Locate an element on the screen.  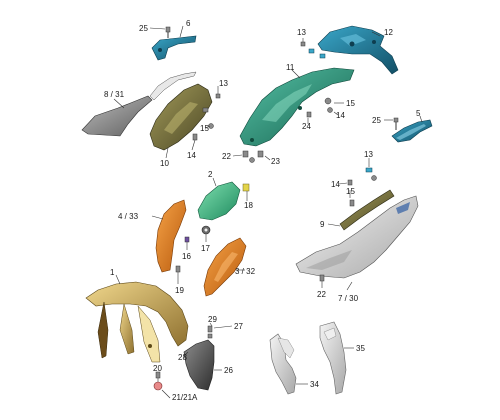
callout-34: 34 is located at coordinates (314, 384).